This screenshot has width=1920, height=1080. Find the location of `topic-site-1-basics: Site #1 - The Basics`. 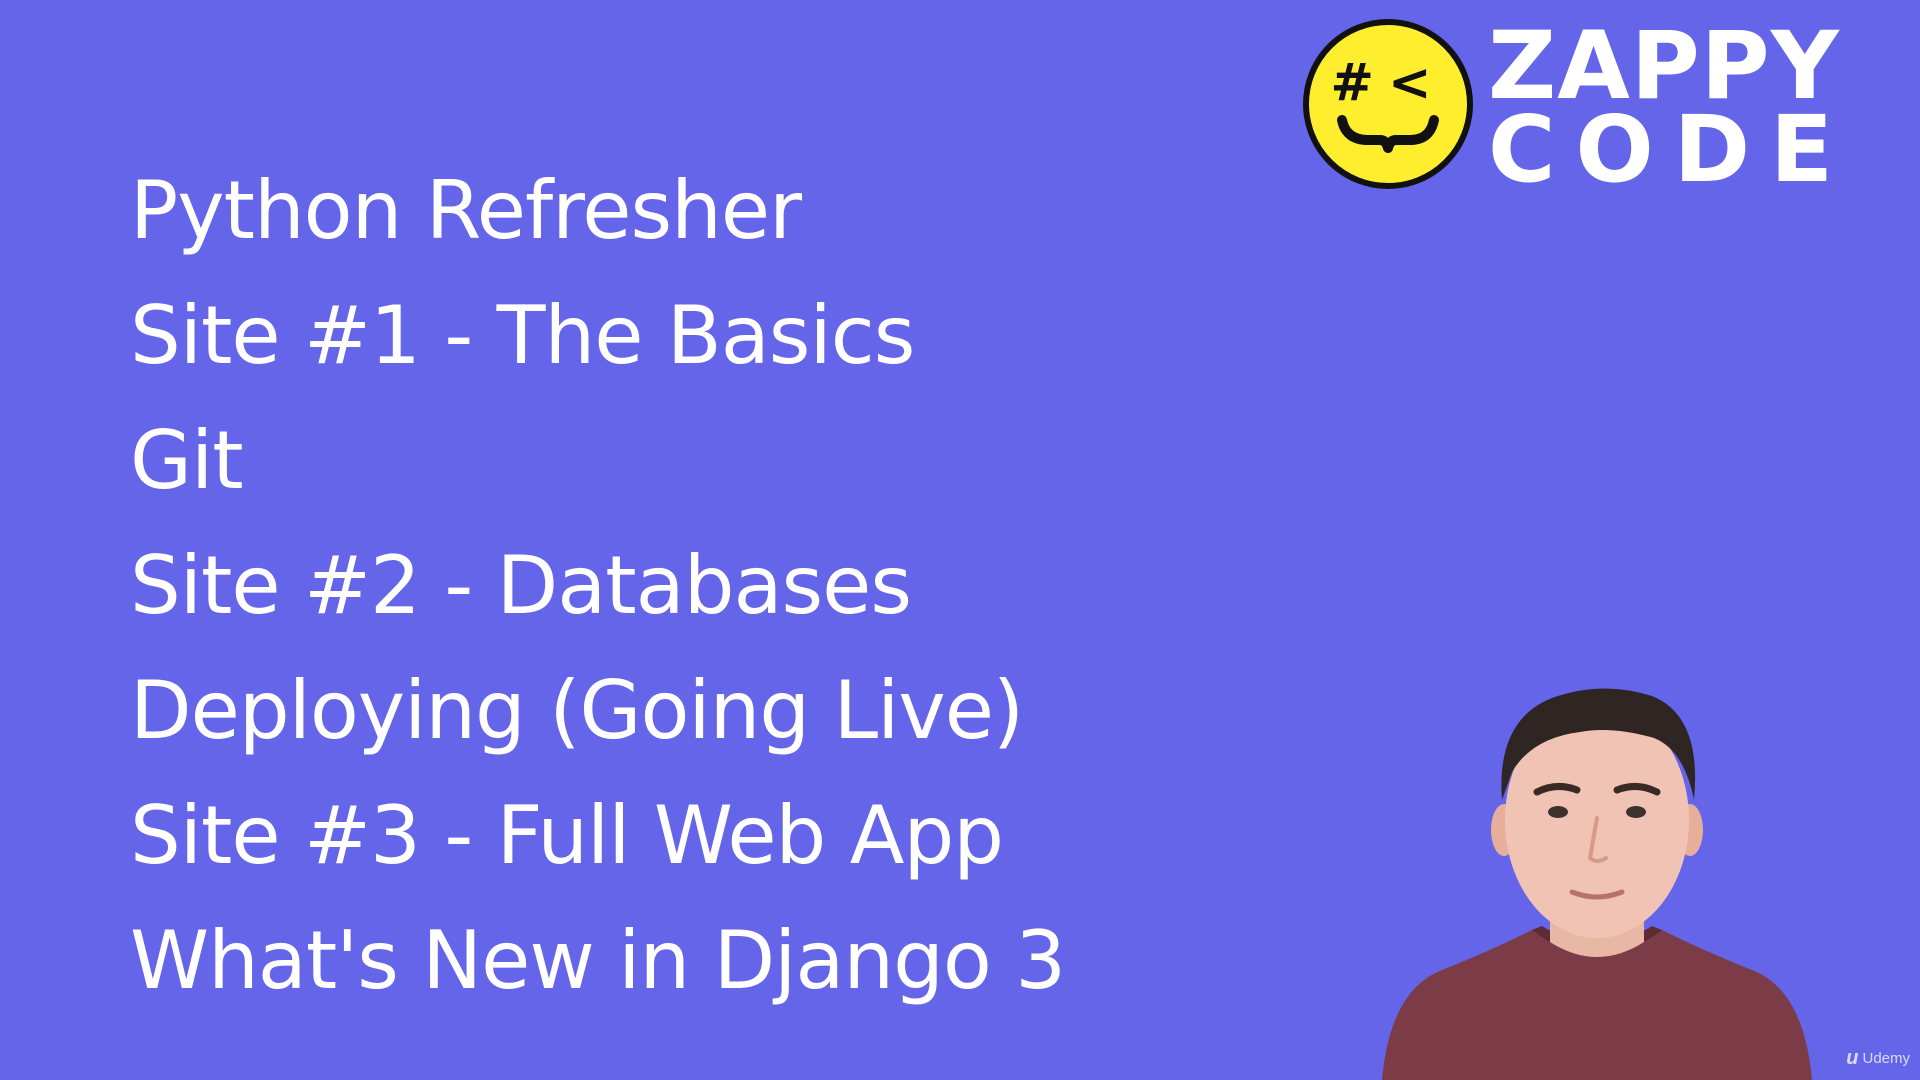

topic-site-1-basics: Site #1 - The Basics is located at coordinates (522, 335).